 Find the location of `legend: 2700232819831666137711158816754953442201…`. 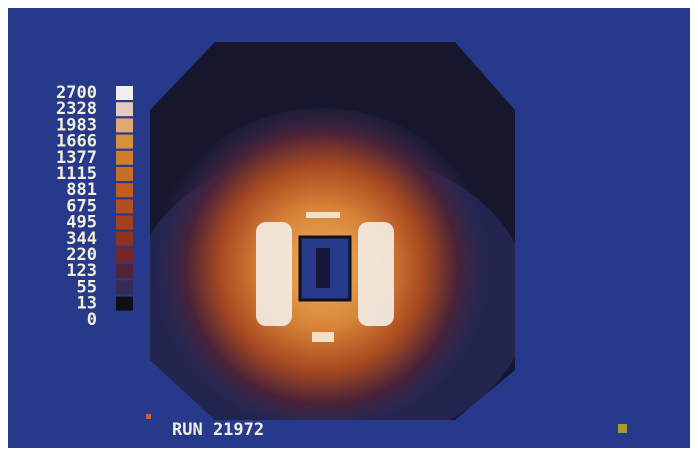

legend: 2700232819831666137711158816754953442201… is located at coordinates (94, 206).